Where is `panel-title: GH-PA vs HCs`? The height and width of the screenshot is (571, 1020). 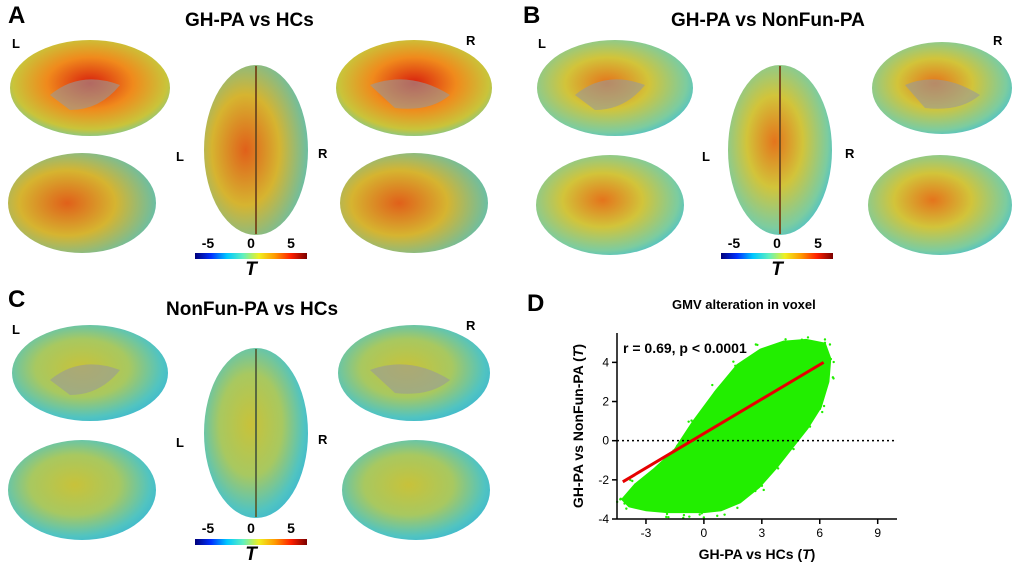
panel-title: GH-PA vs HCs is located at coordinates (249, 20).